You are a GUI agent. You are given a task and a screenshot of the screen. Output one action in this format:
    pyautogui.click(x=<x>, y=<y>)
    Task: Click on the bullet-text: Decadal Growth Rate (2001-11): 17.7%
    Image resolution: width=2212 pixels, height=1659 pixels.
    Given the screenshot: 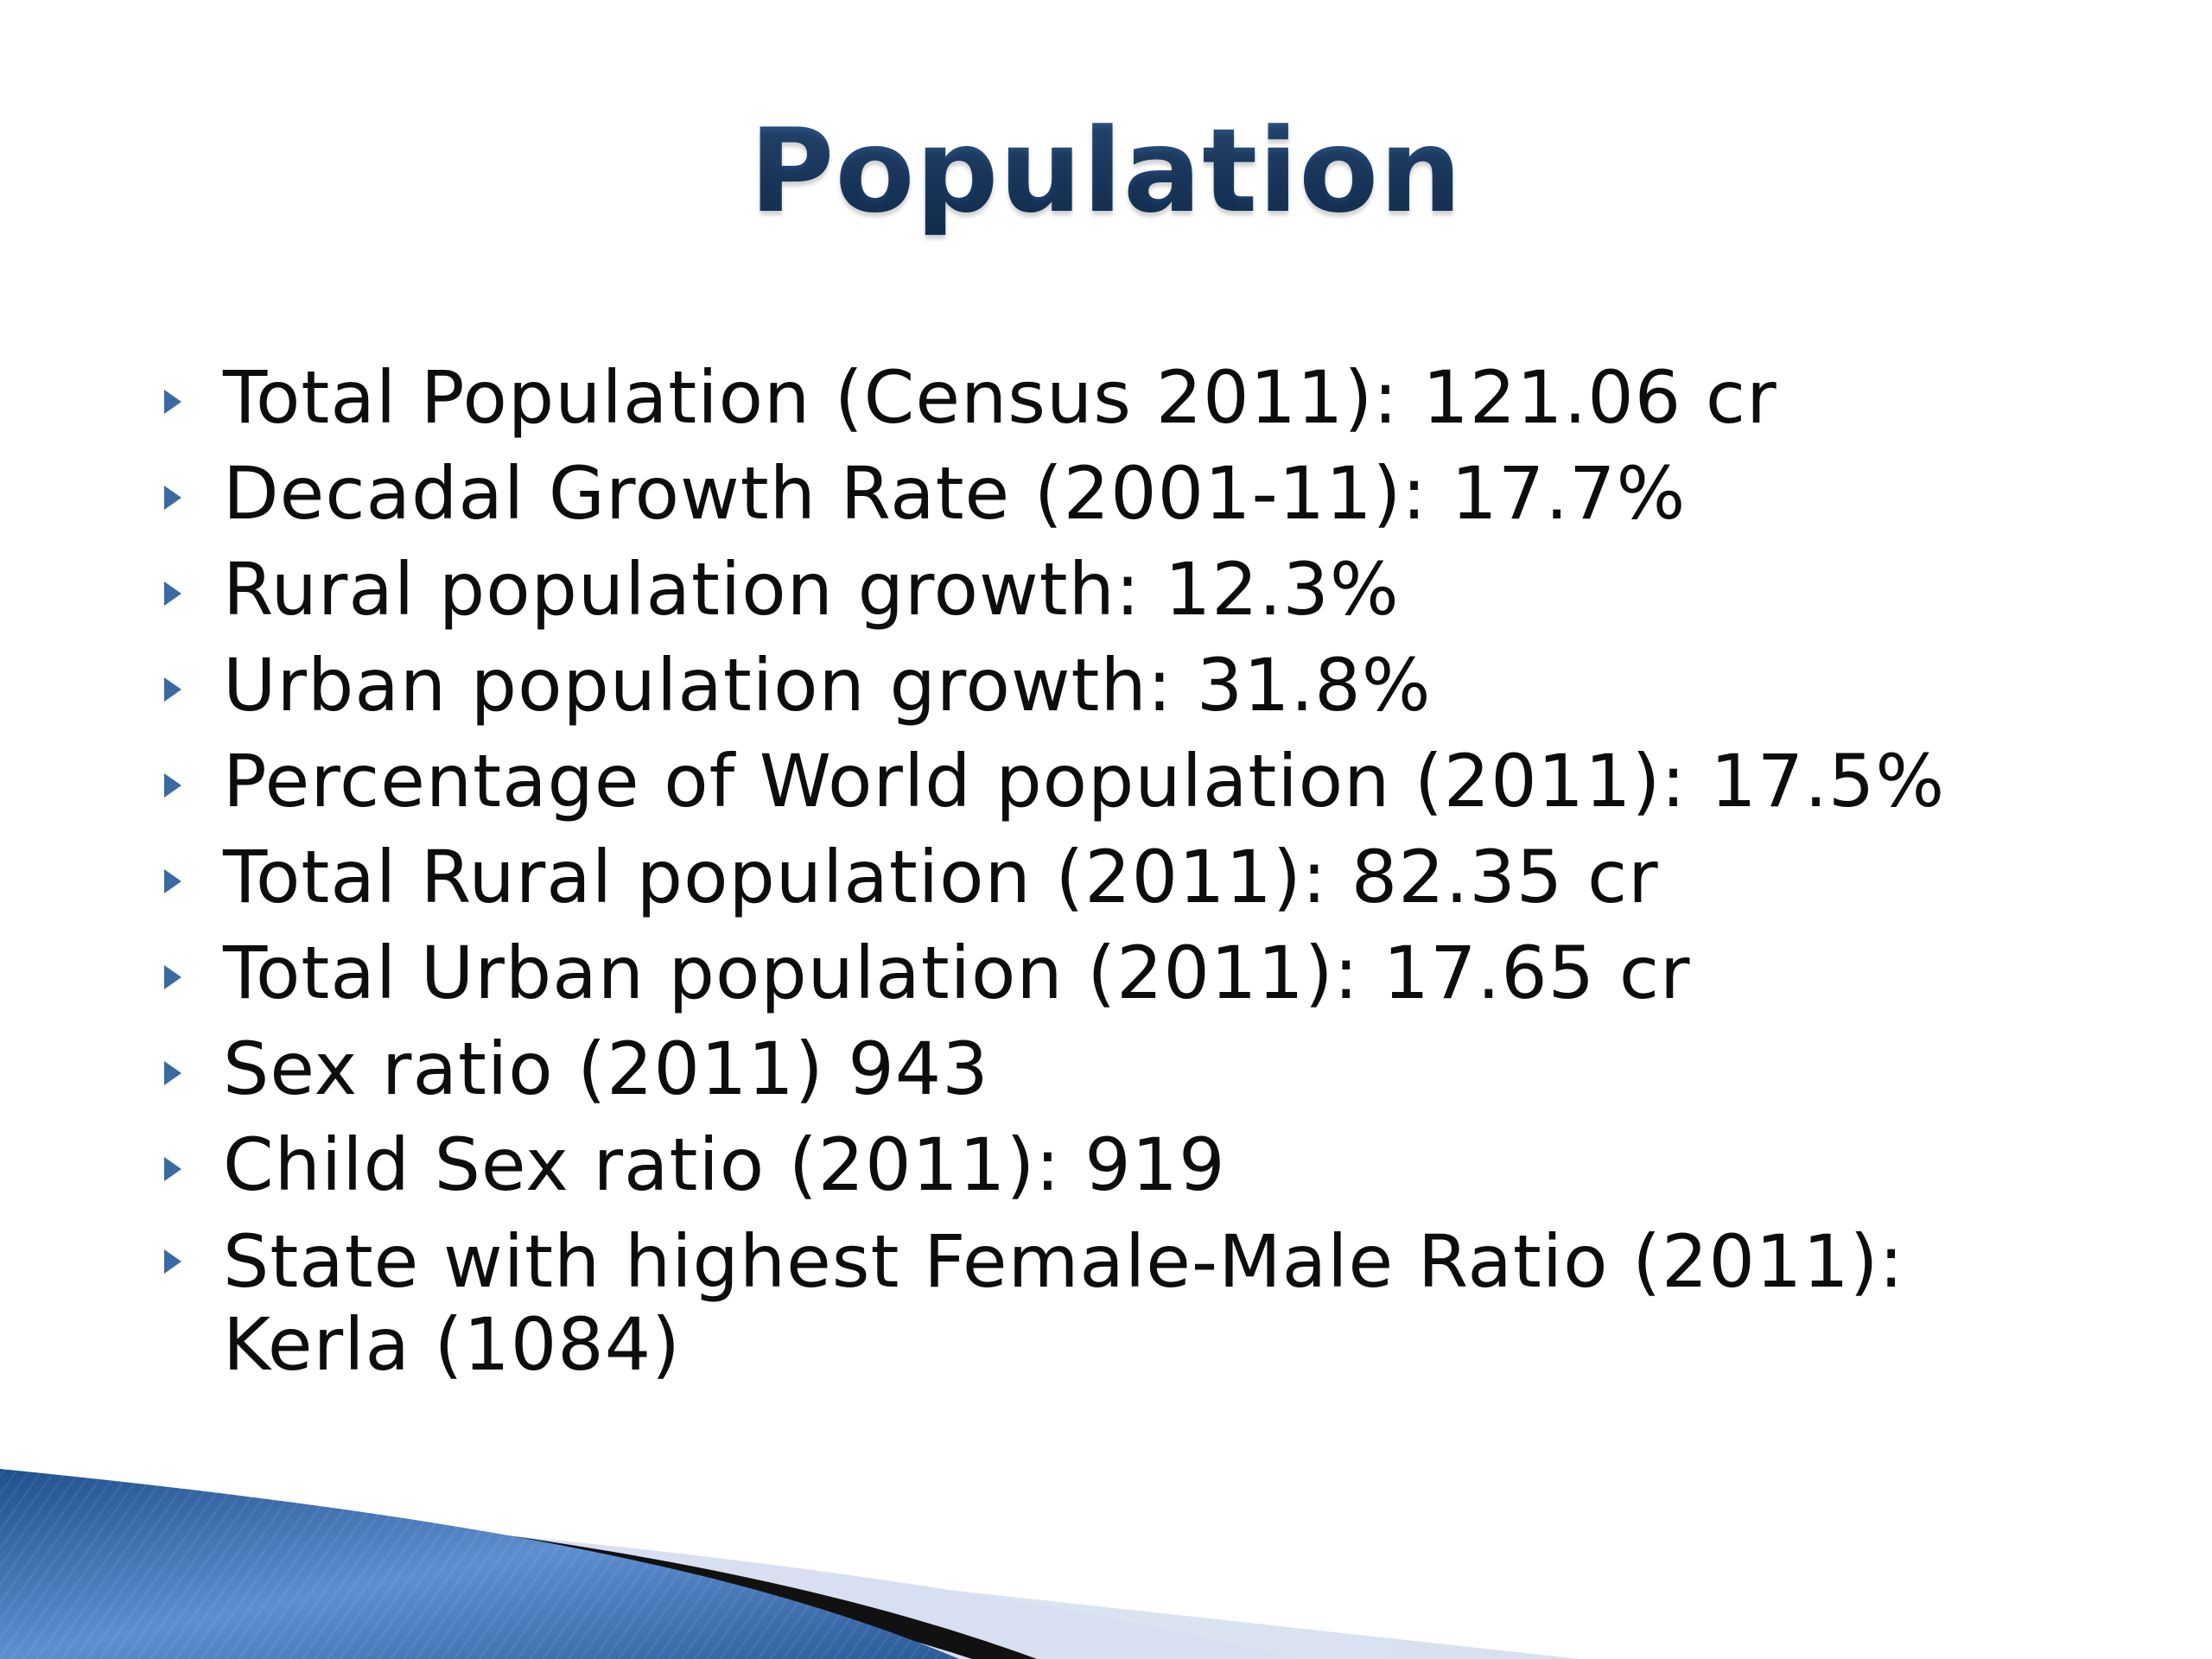 What is the action you would take?
    pyautogui.click(x=955, y=493)
    